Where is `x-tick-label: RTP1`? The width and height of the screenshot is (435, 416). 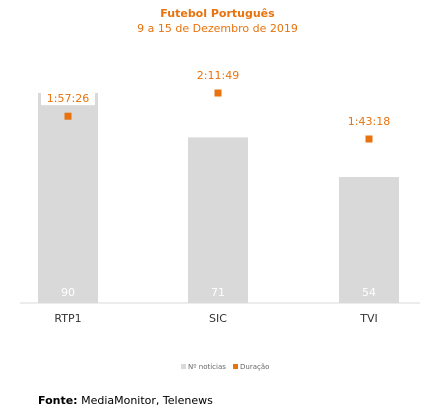 x-tick-label: RTP1 is located at coordinates (67, 318).